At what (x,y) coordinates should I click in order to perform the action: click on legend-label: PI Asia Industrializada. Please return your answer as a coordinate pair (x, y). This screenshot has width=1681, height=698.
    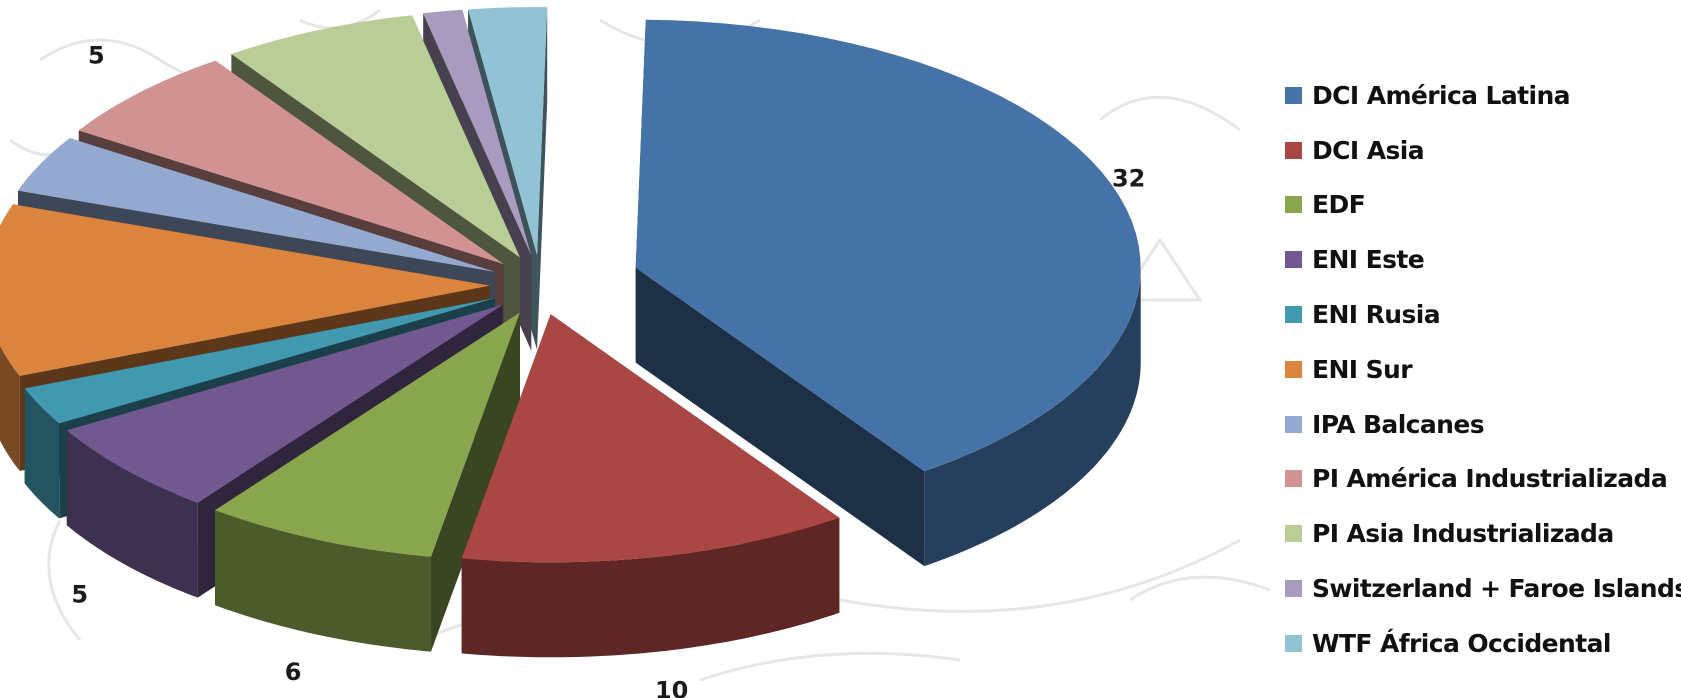
    Looking at the image, I should click on (1463, 534).